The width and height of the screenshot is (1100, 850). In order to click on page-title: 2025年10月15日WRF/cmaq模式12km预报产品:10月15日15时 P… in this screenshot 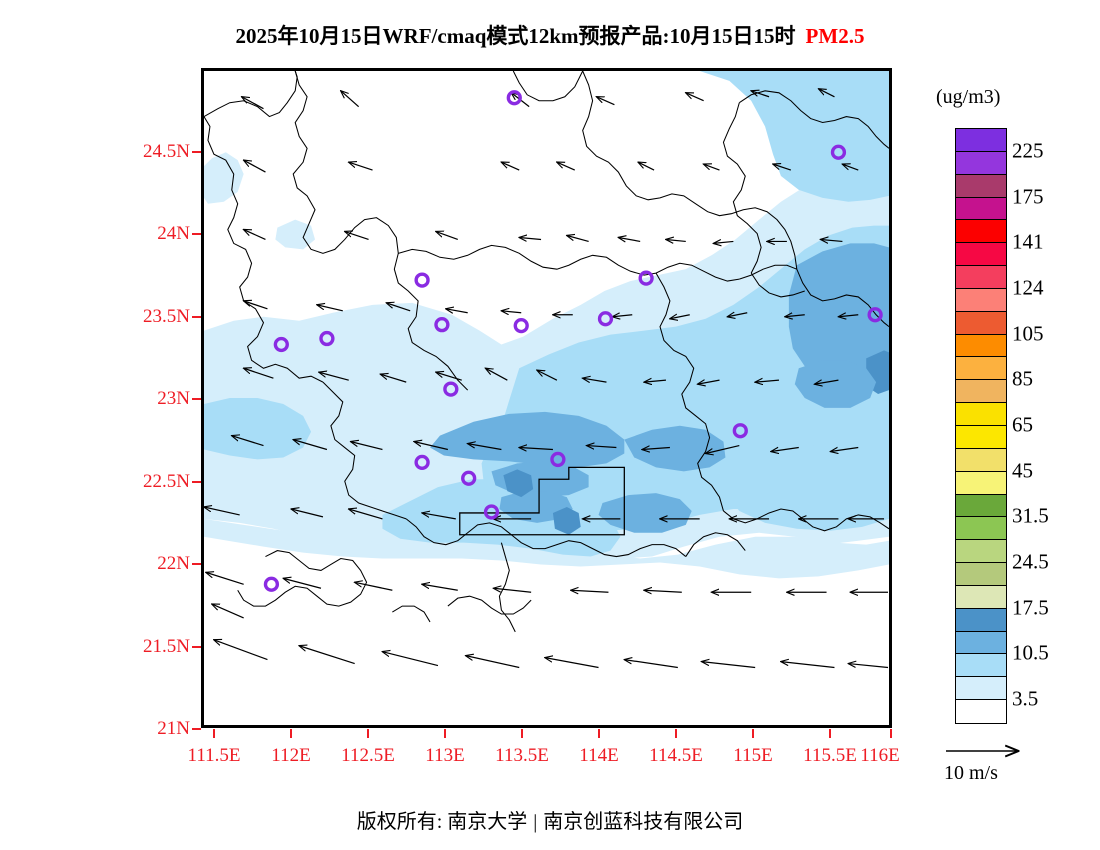, I will do `click(550, 35)`.